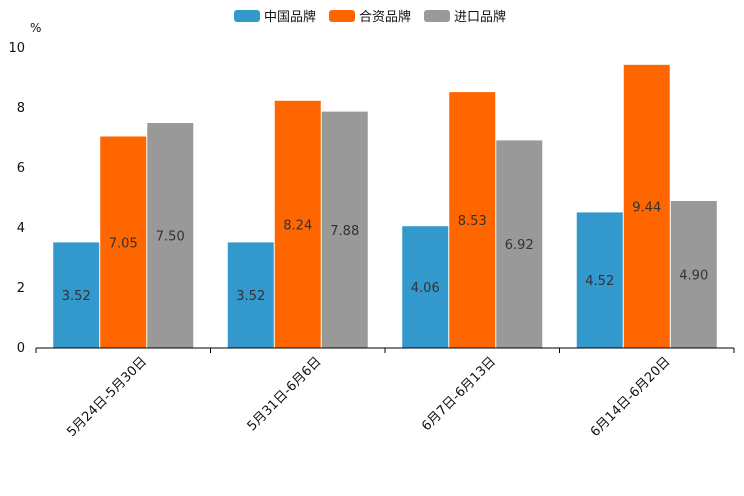 This screenshot has height=496, width=744. I want to click on x-tick-label: 6月14日-6月20日, so click(631, 397).